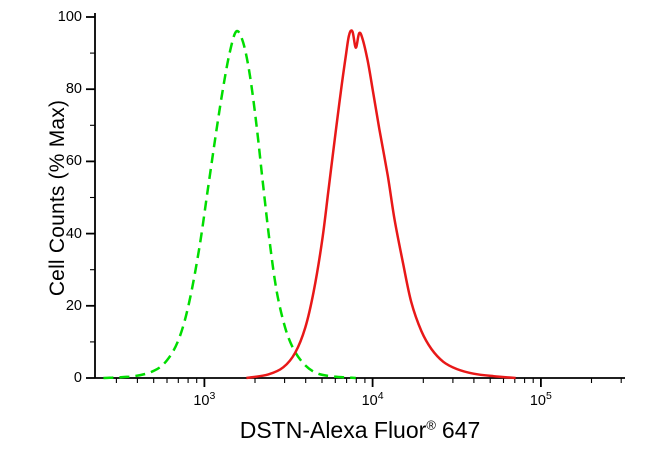  Describe the element at coordinates (73, 161) in the screenshot. I see `y-tick-label: 60` at that location.